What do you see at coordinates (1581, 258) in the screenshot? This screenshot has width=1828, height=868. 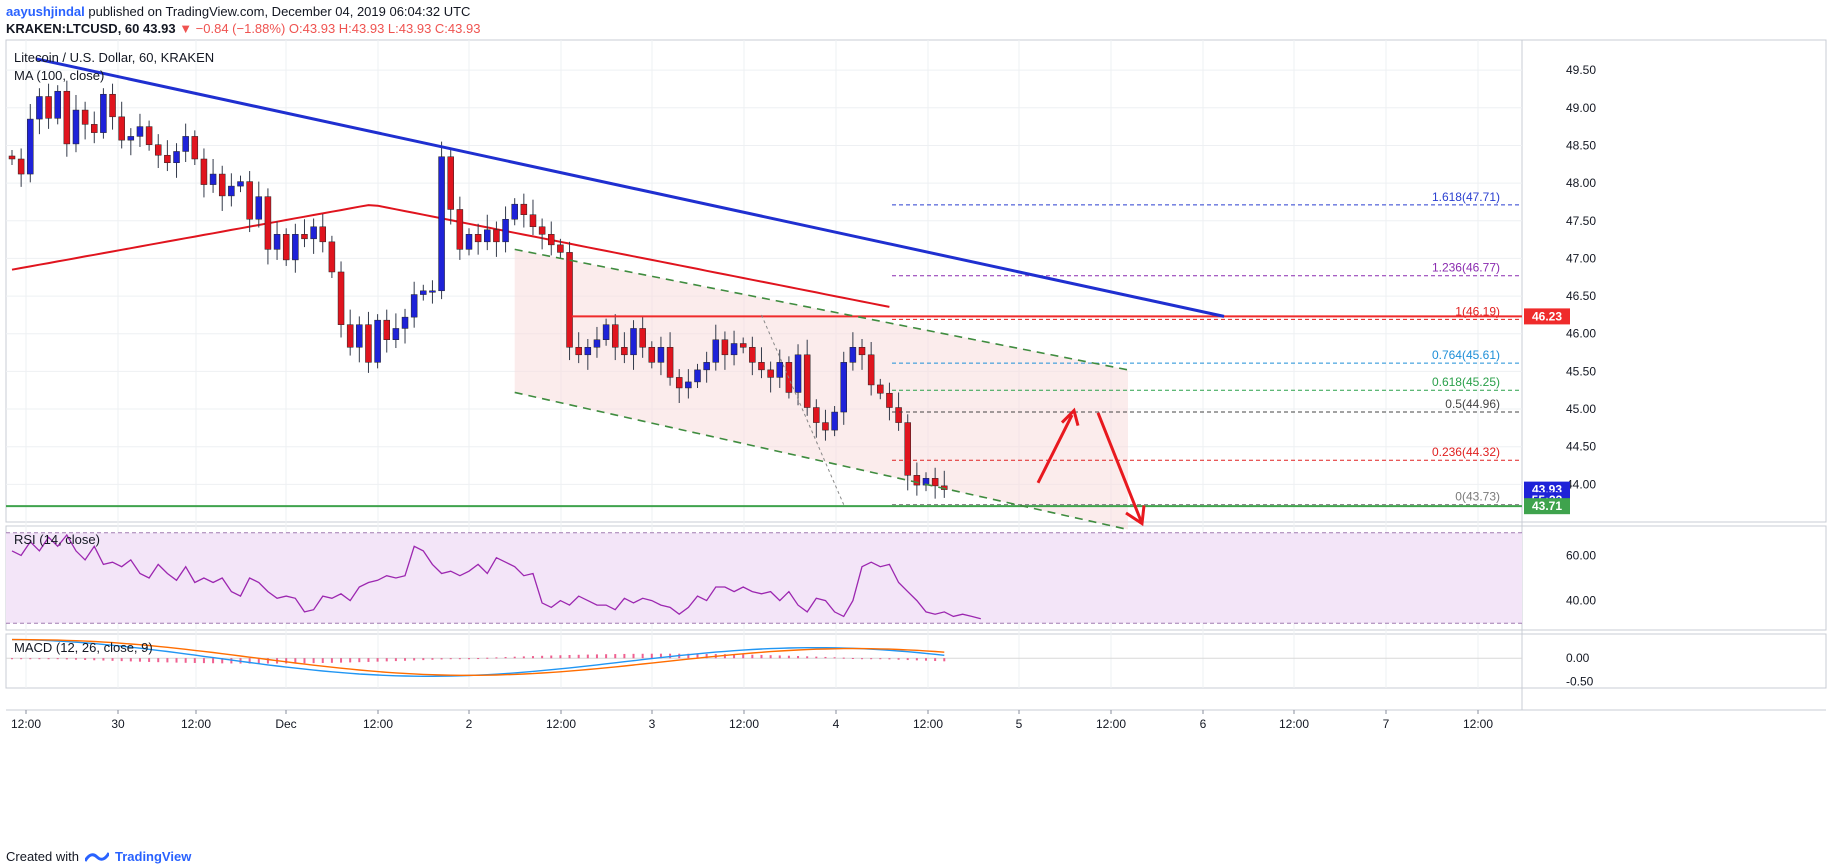 I see `y-tick-label: 47.00` at bounding box center [1581, 258].